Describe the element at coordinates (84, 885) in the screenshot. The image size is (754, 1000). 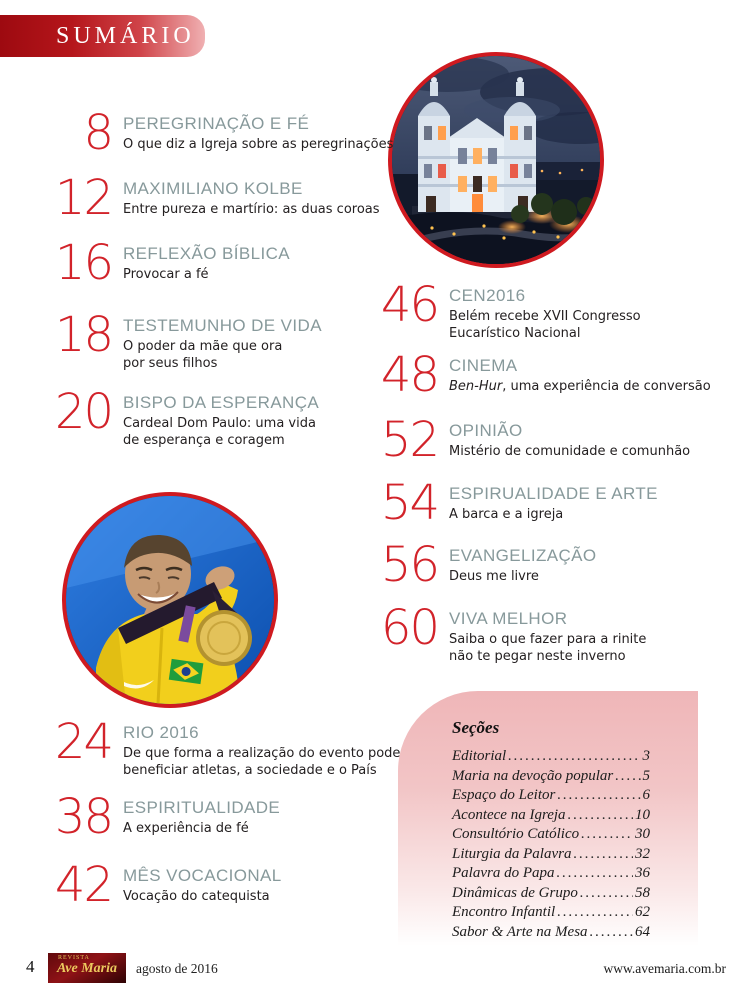
I see `toc-entry-page-number: 42` at that location.